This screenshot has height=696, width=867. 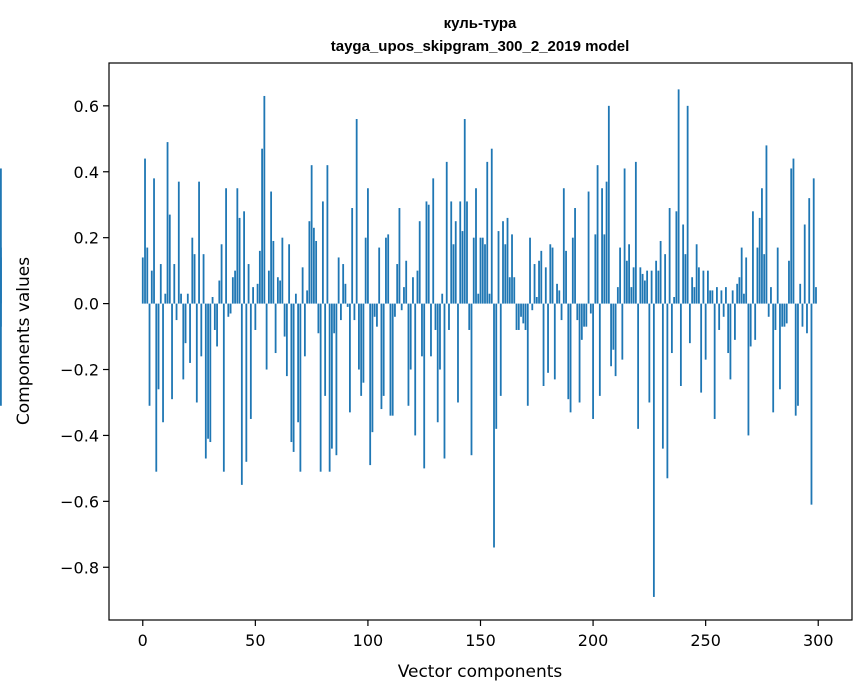 I want to click on y-tick-label: −0.8, so click(x=79, y=567).